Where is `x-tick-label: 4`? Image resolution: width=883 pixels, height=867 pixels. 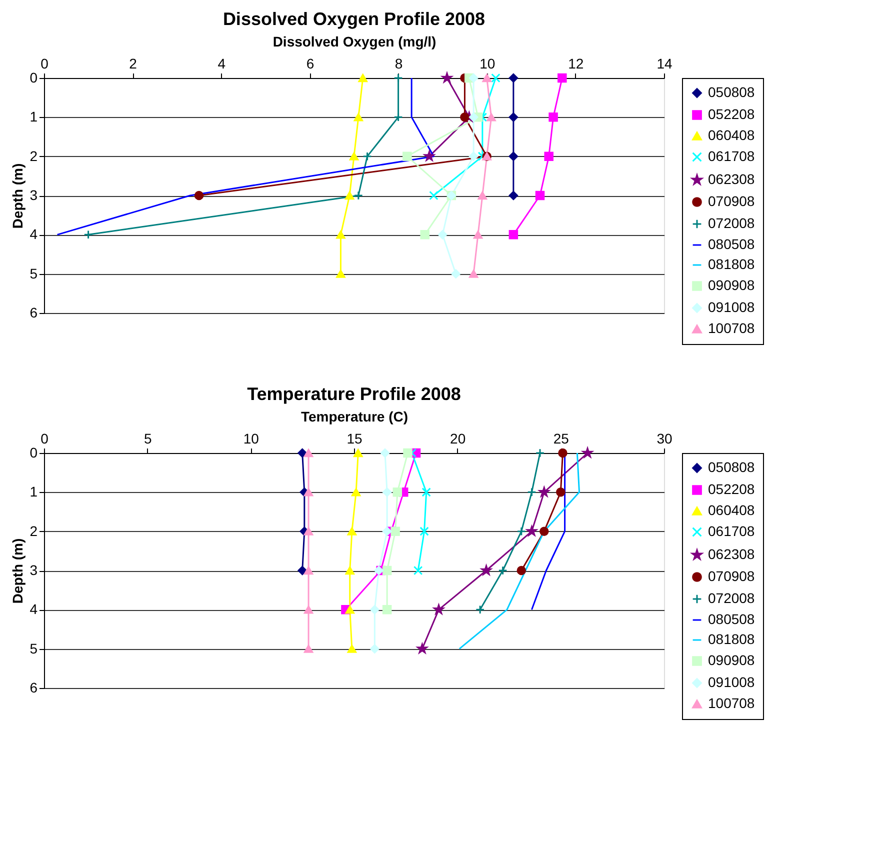
x-tick-label: 4 is located at coordinates (222, 64).